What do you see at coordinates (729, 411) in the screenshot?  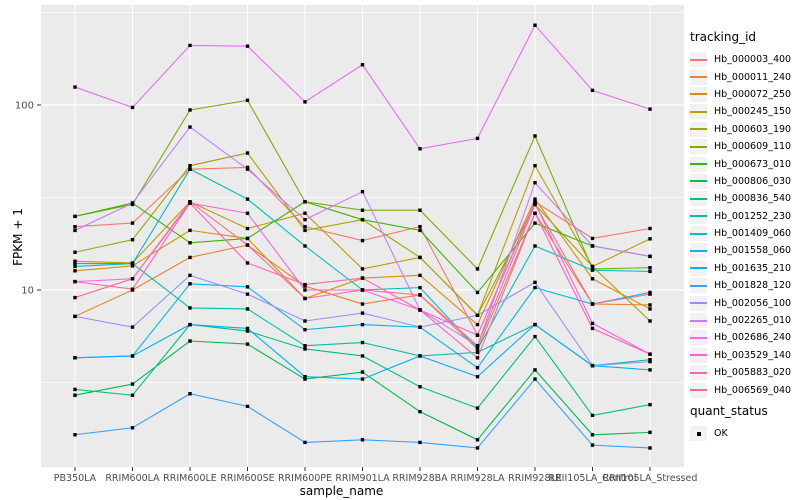 I see `quant-legend-title: quant_status` at bounding box center [729, 411].